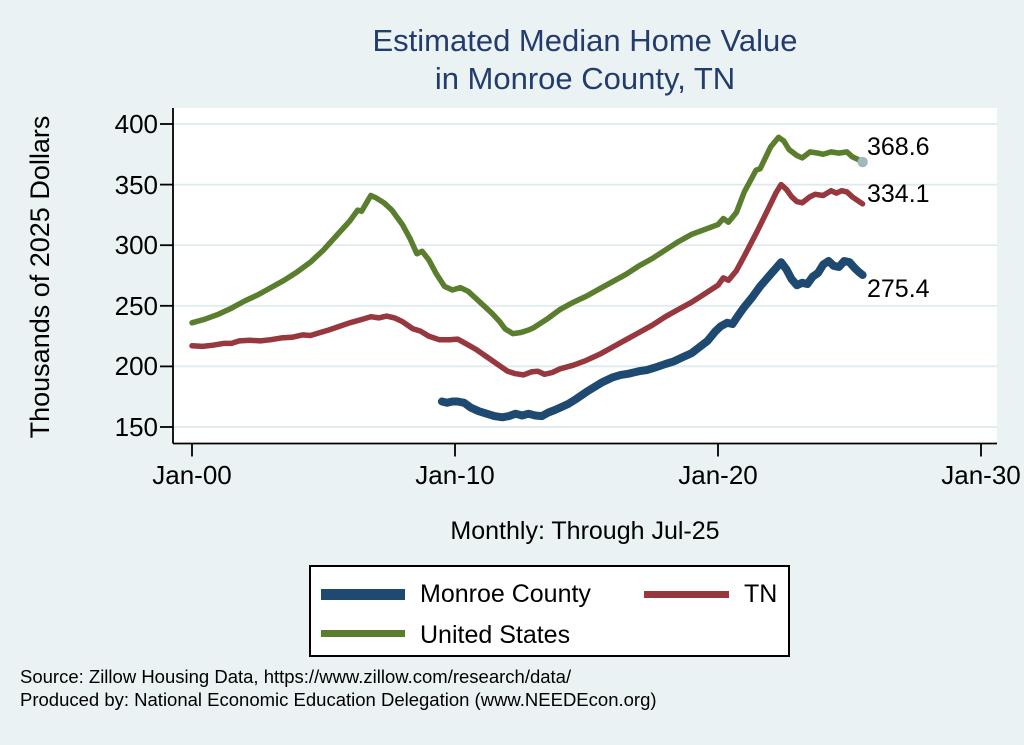 Image resolution: width=1024 pixels, height=745 pixels. What do you see at coordinates (136, 366) in the screenshot?
I see `y-tick-label: 200` at bounding box center [136, 366].